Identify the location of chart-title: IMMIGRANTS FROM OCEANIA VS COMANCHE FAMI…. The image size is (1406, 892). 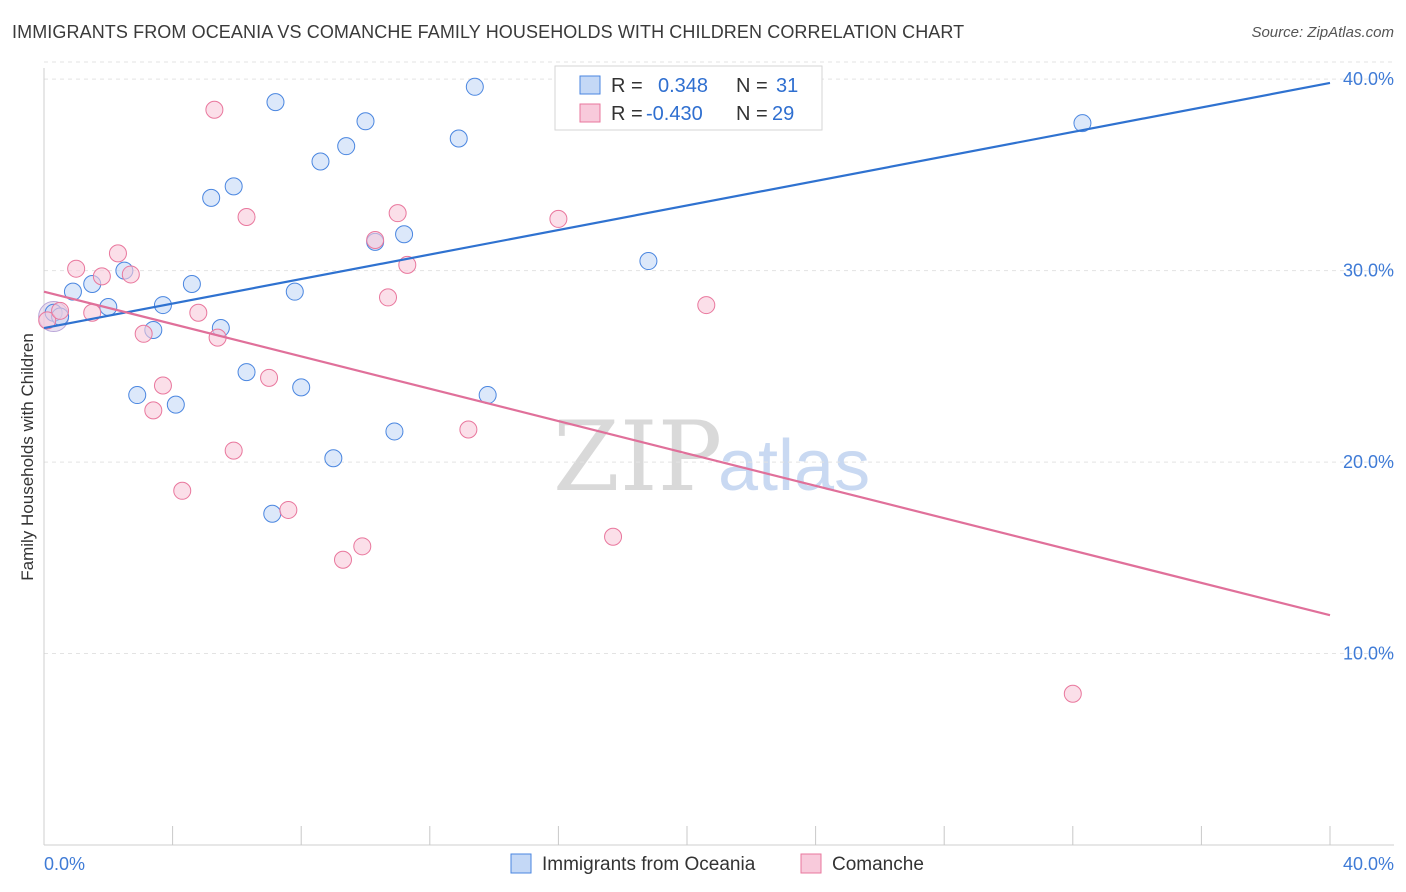
(488, 32).